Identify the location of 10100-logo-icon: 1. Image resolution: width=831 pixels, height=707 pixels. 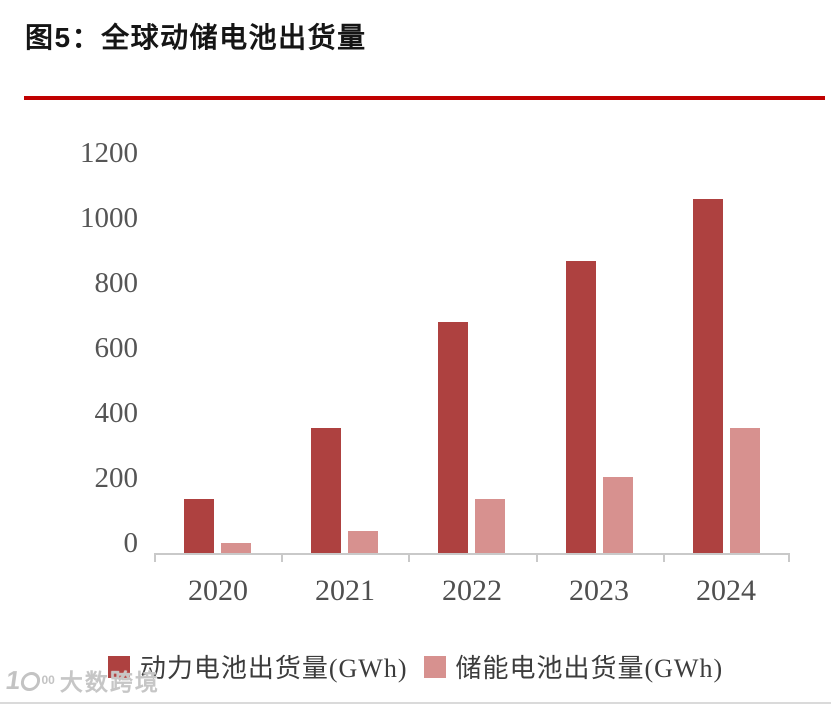
(13, 680).